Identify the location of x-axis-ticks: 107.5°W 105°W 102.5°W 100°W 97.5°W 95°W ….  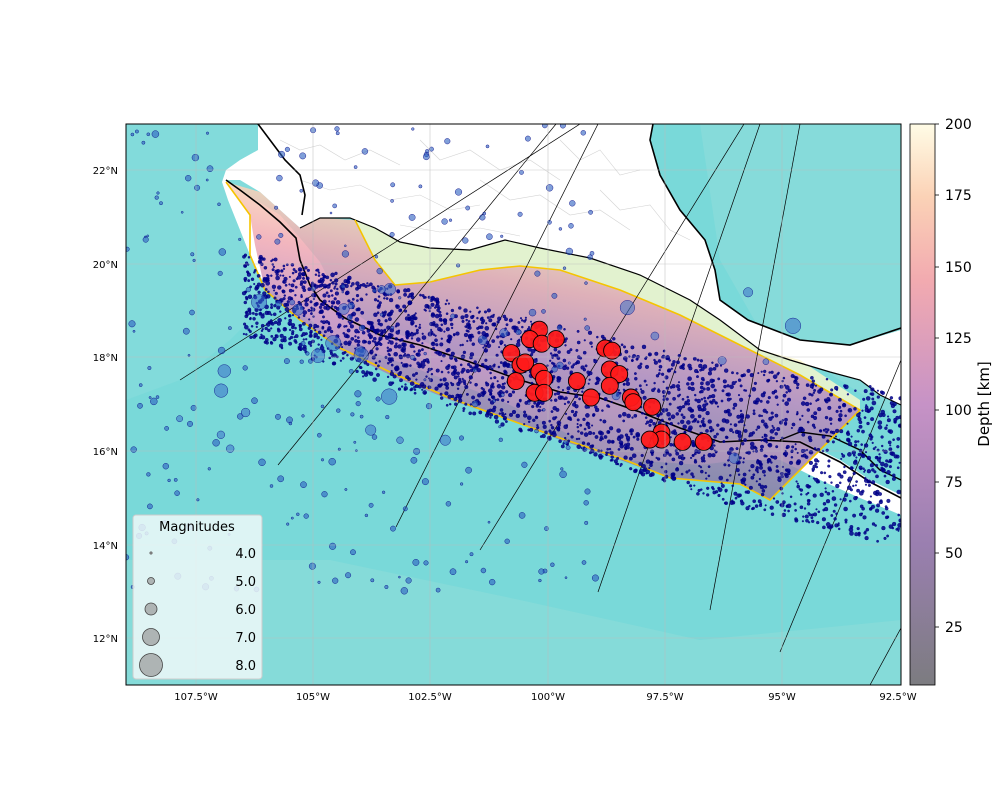
(545, 697).